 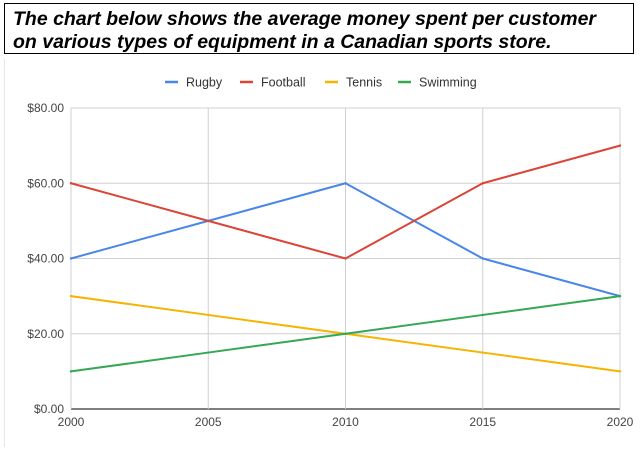 I want to click on y-tick-label: $20.00, so click(x=45, y=334).